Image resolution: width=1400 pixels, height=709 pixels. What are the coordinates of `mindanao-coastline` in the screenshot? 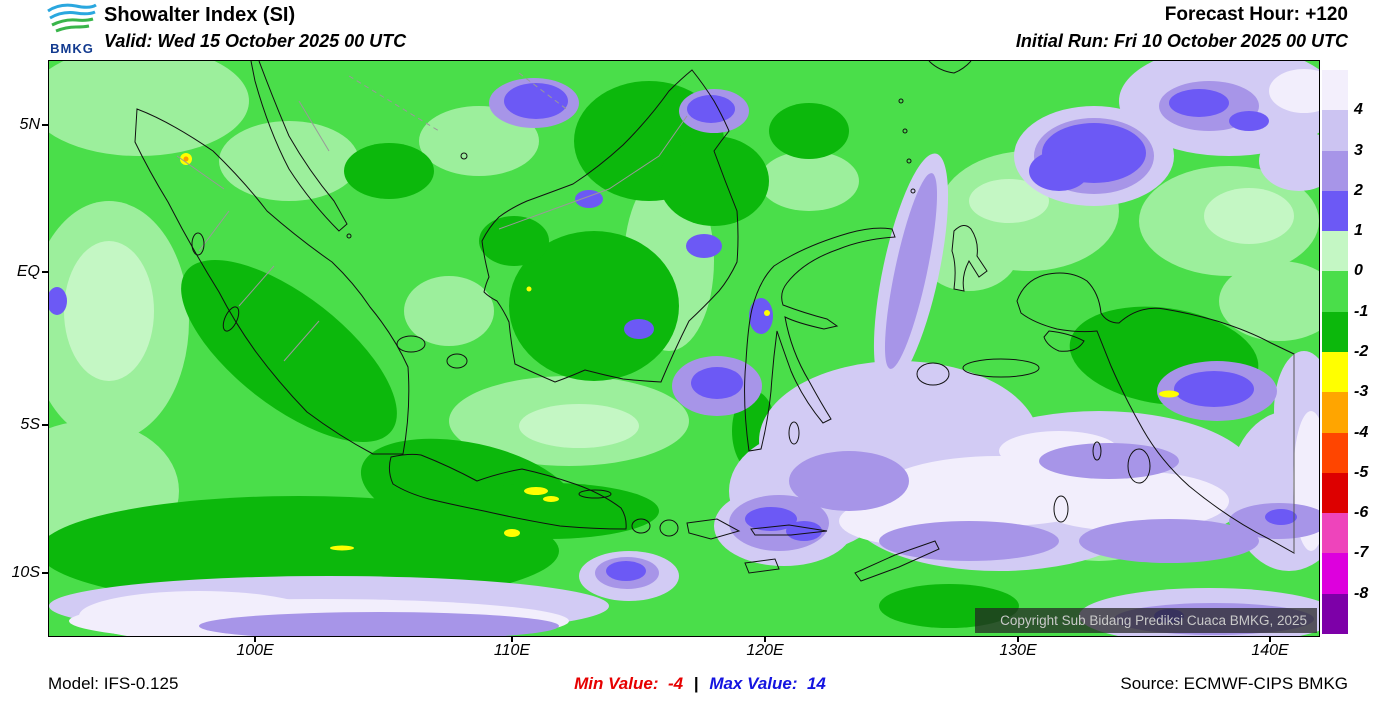 It's located at (950, 67).